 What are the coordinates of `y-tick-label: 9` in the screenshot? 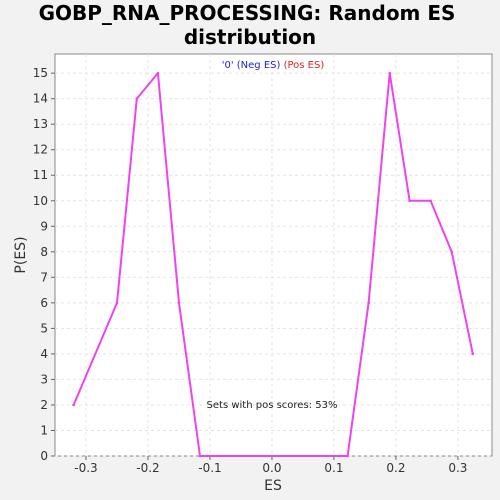 It's located at (44, 226).